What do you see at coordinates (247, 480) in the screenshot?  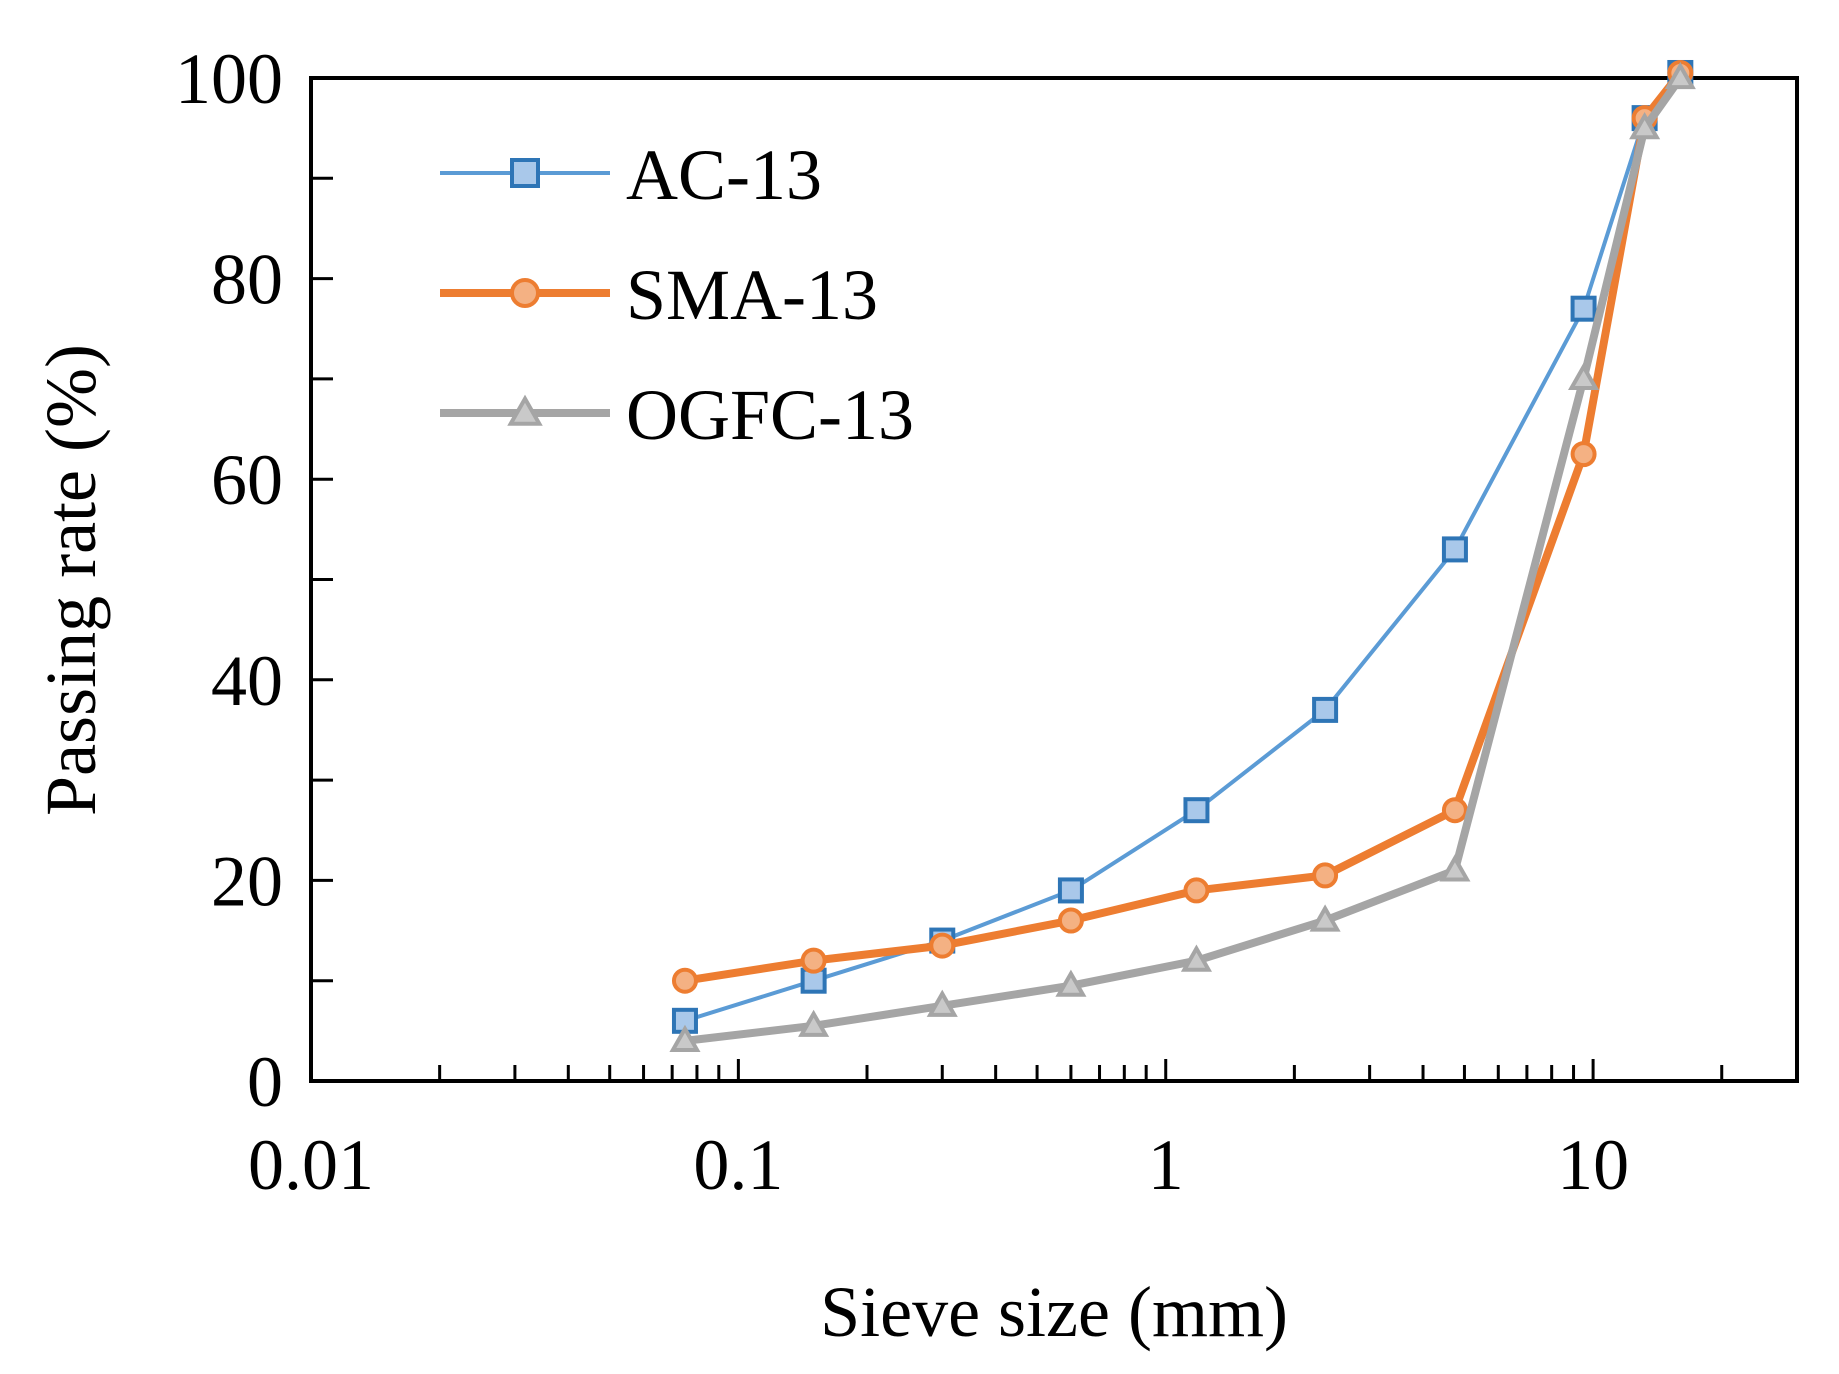 I see `y-tick-label: 60` at bounding box center [247, 480].